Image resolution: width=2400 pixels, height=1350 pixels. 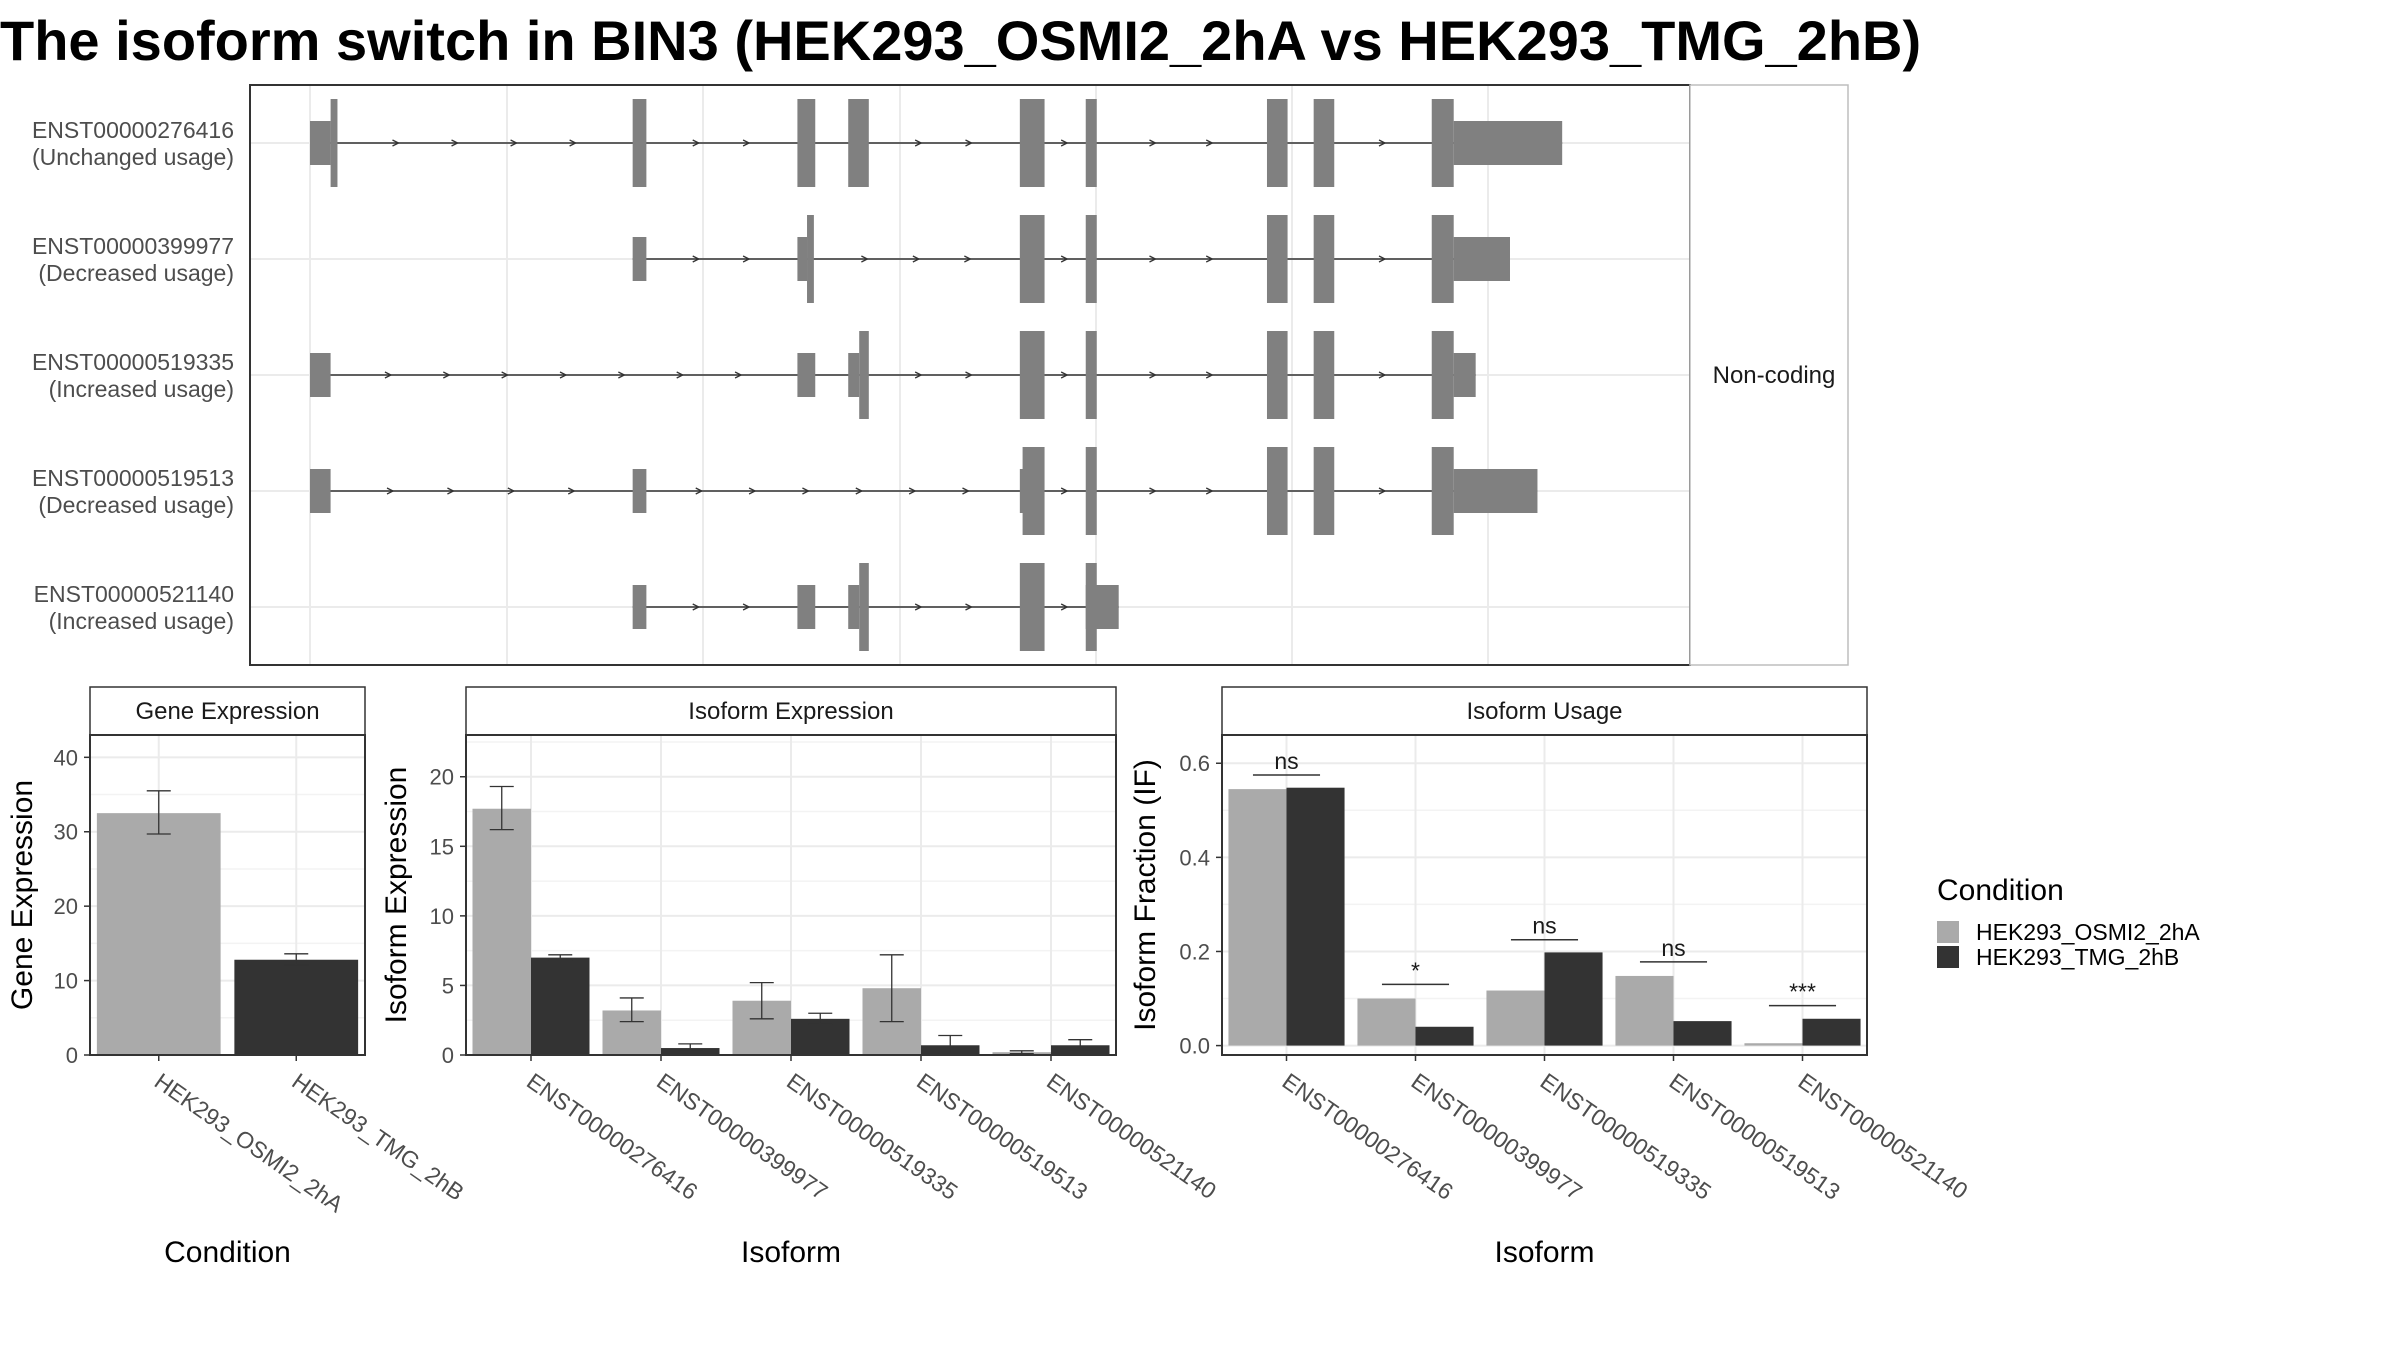 What do you see at coordinates (1673, 948) in the screenshot?
I see `significance-label: ns` at bounding box center [1673, 948].